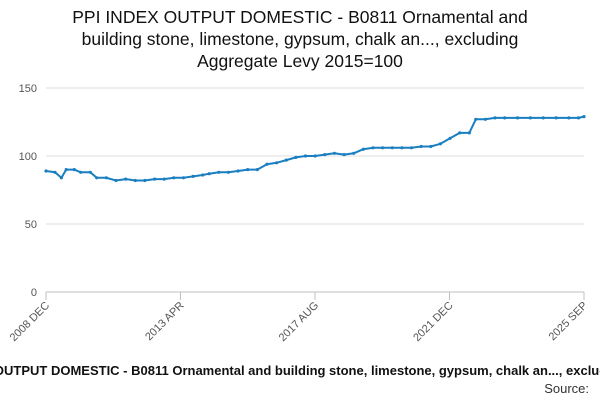 The image size is (600, 400). I want to click on y-tick-label: 150, so click(28, 89).